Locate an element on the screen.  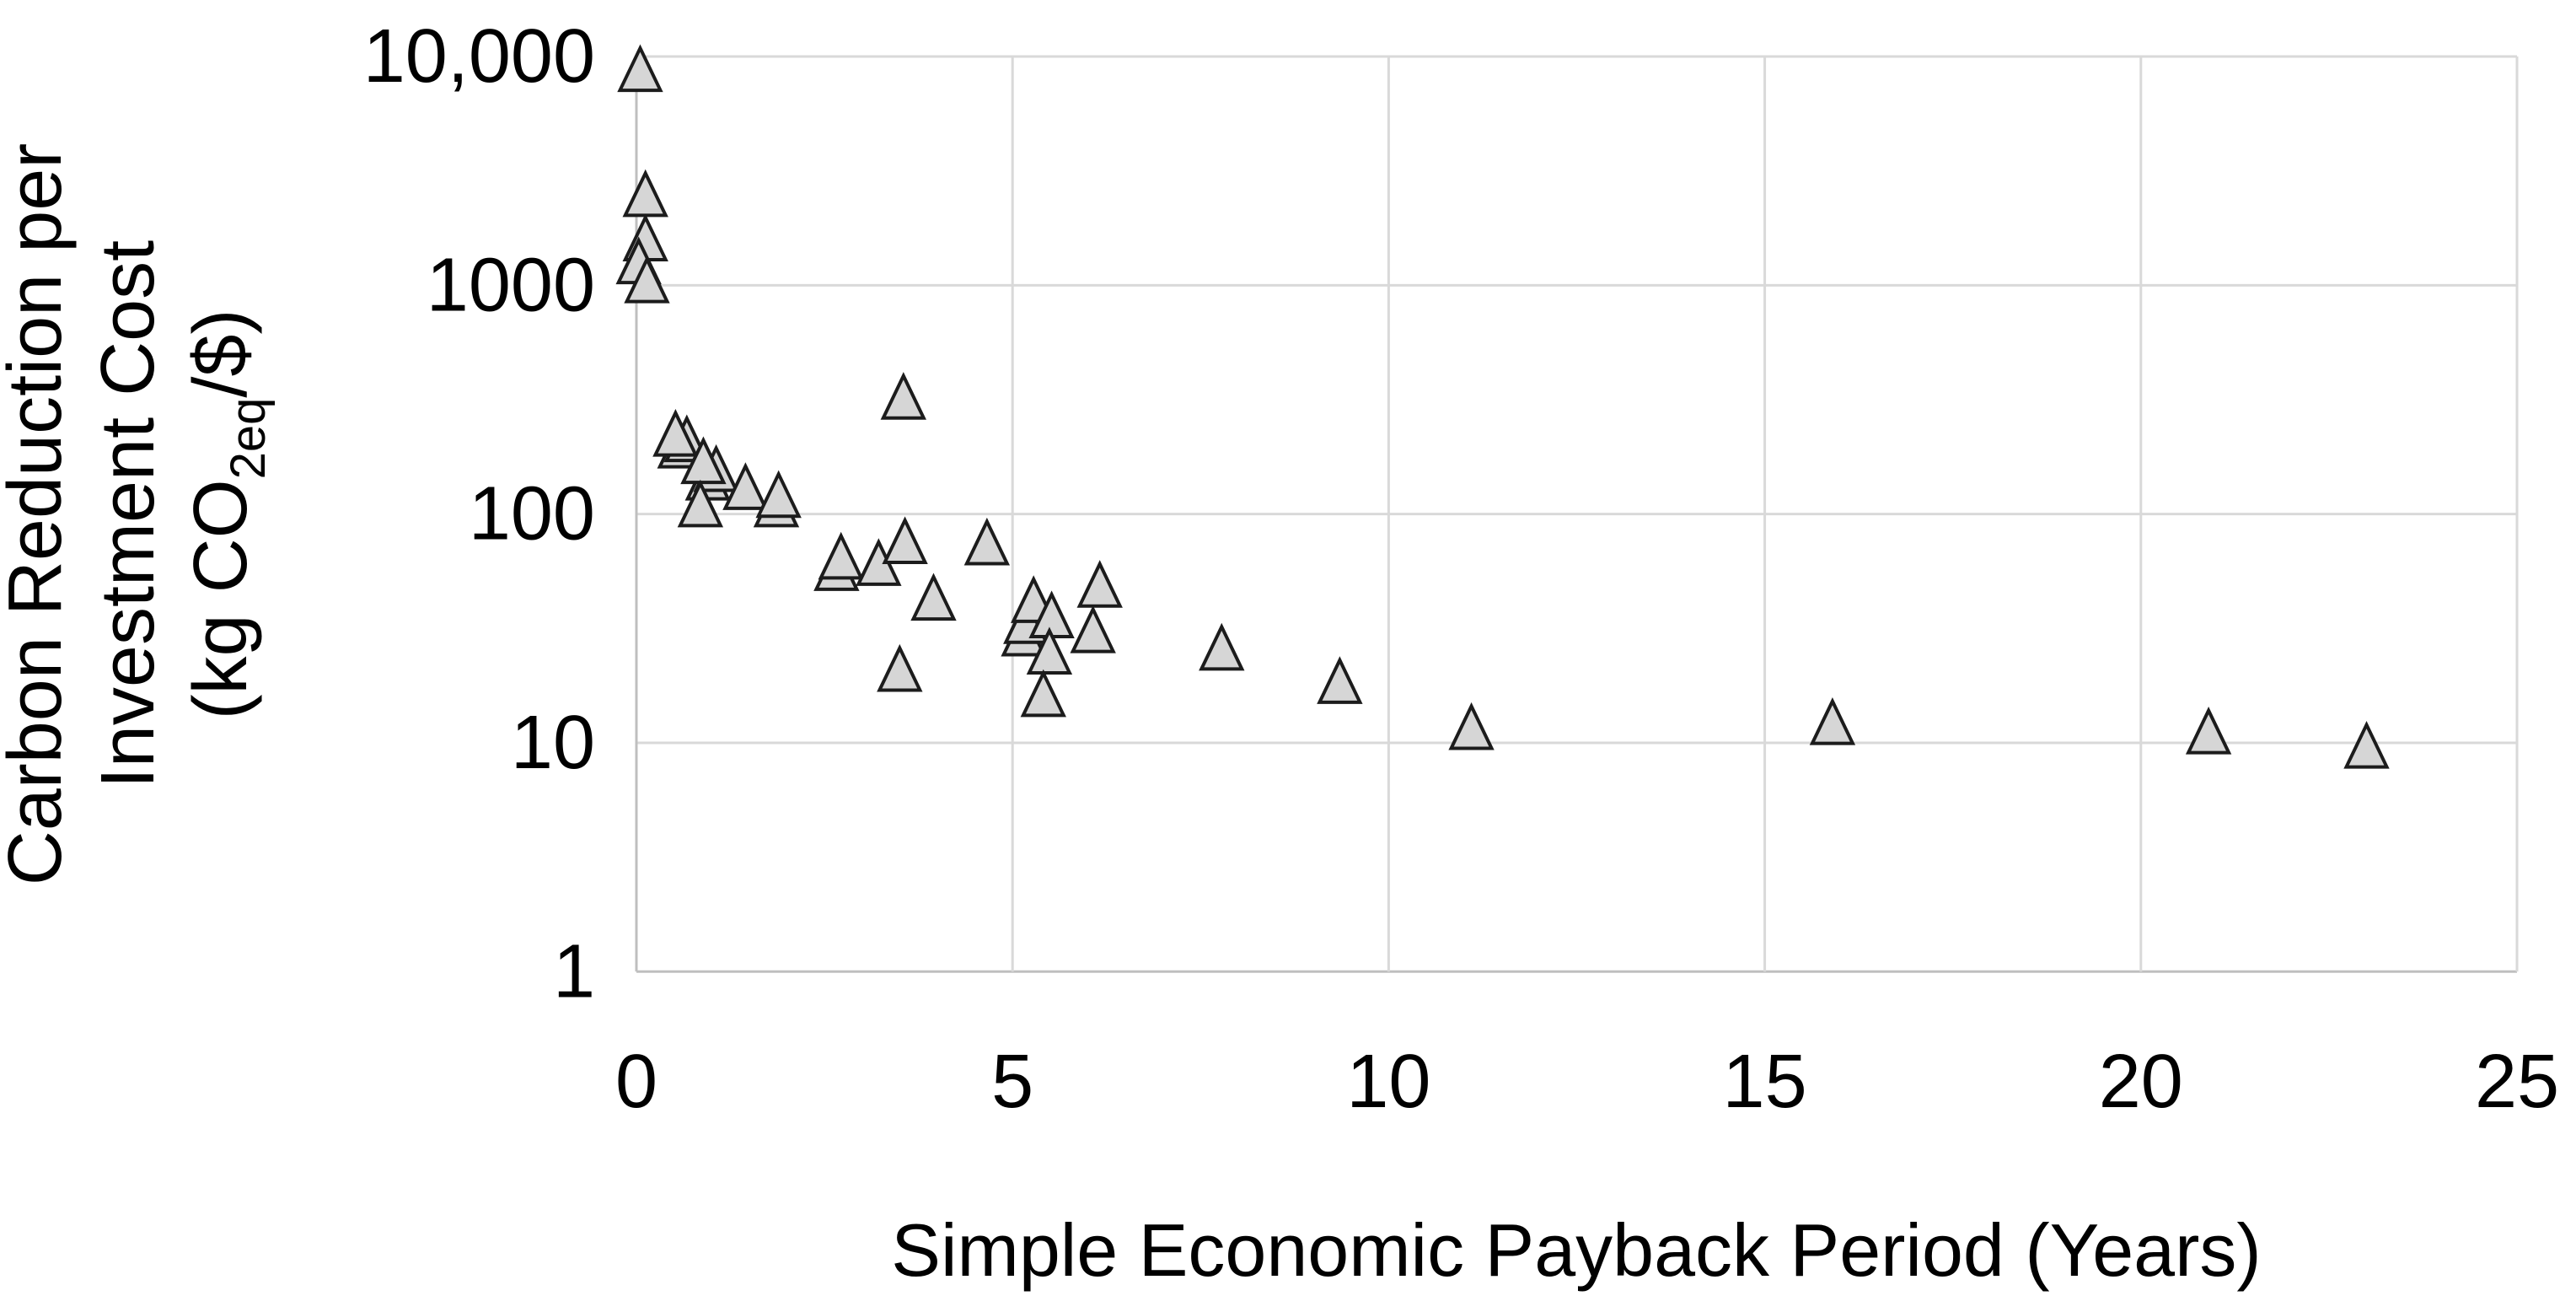
y-axis-units-suffix: /$) is located at coordinates (221, 353).